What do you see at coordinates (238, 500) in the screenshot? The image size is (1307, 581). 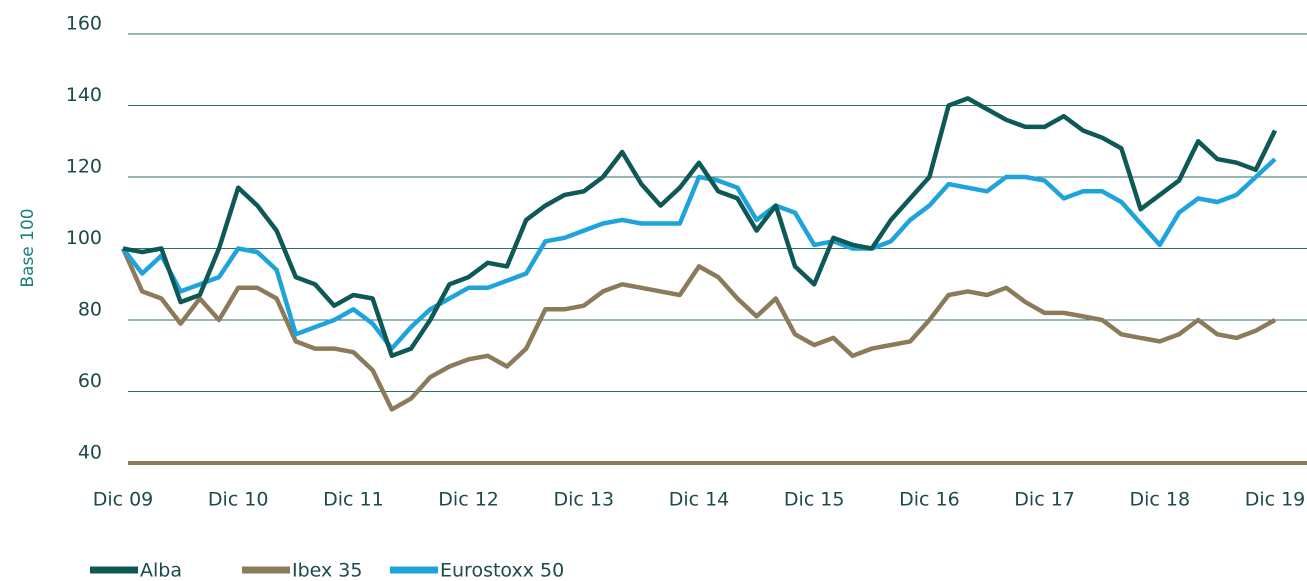 I see `x-tick-label: Dic 10` at bounding box center [238, 500].